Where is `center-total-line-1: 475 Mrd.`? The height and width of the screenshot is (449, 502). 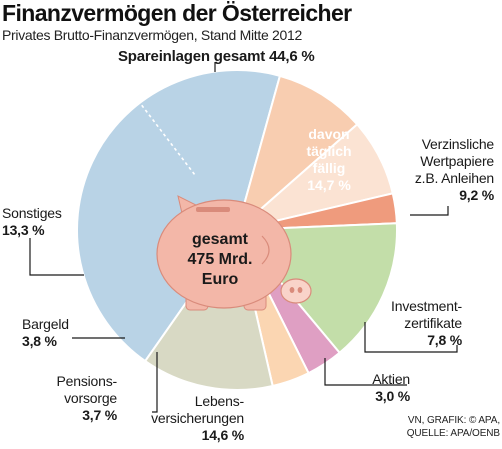 center-total-line-1: 475 Mrd. is located at coordinates (220, 259).